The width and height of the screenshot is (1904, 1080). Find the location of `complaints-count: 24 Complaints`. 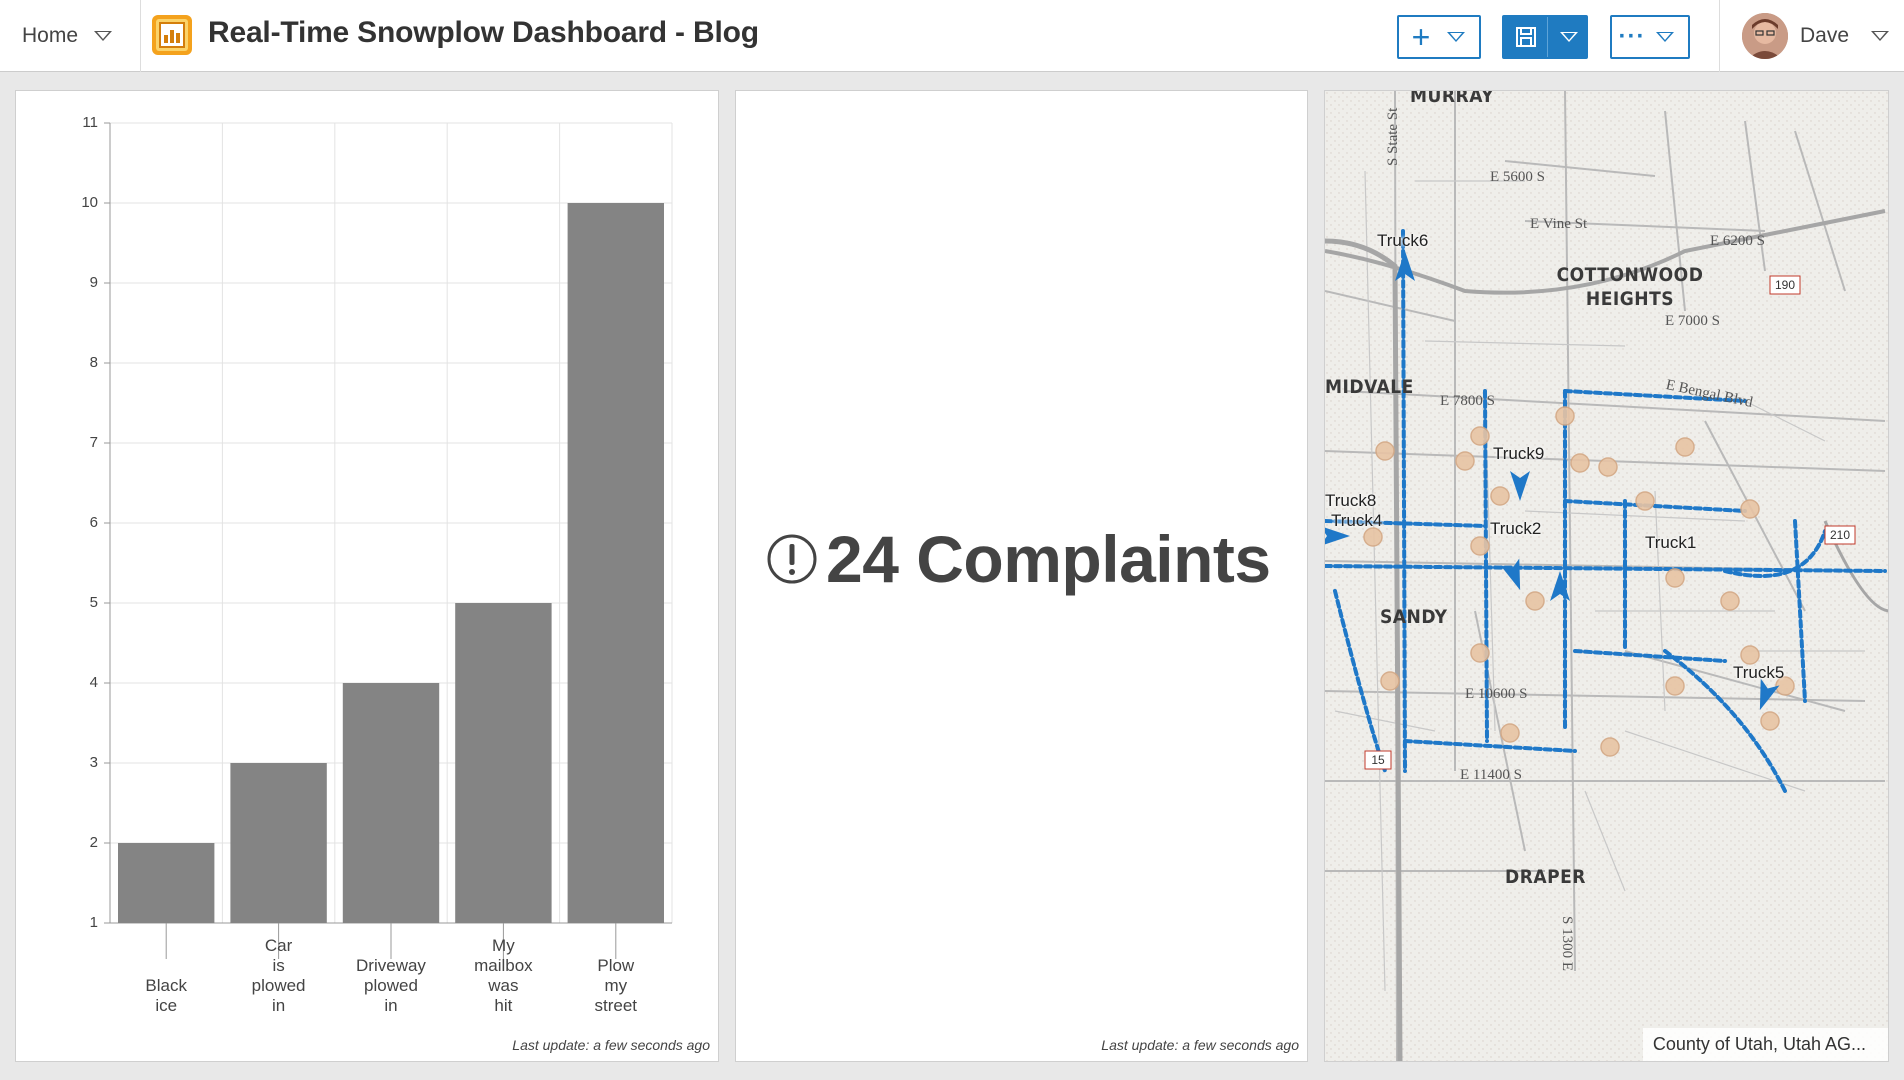

complaints-count: 24 Complaints is located at coordinates (1048, 559).